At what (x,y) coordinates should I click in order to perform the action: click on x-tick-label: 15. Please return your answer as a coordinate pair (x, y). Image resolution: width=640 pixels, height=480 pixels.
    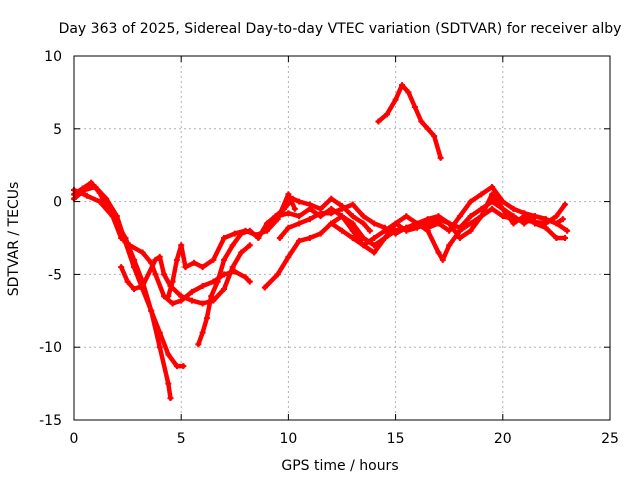
    Looking at the image, I should click on (396, 439).